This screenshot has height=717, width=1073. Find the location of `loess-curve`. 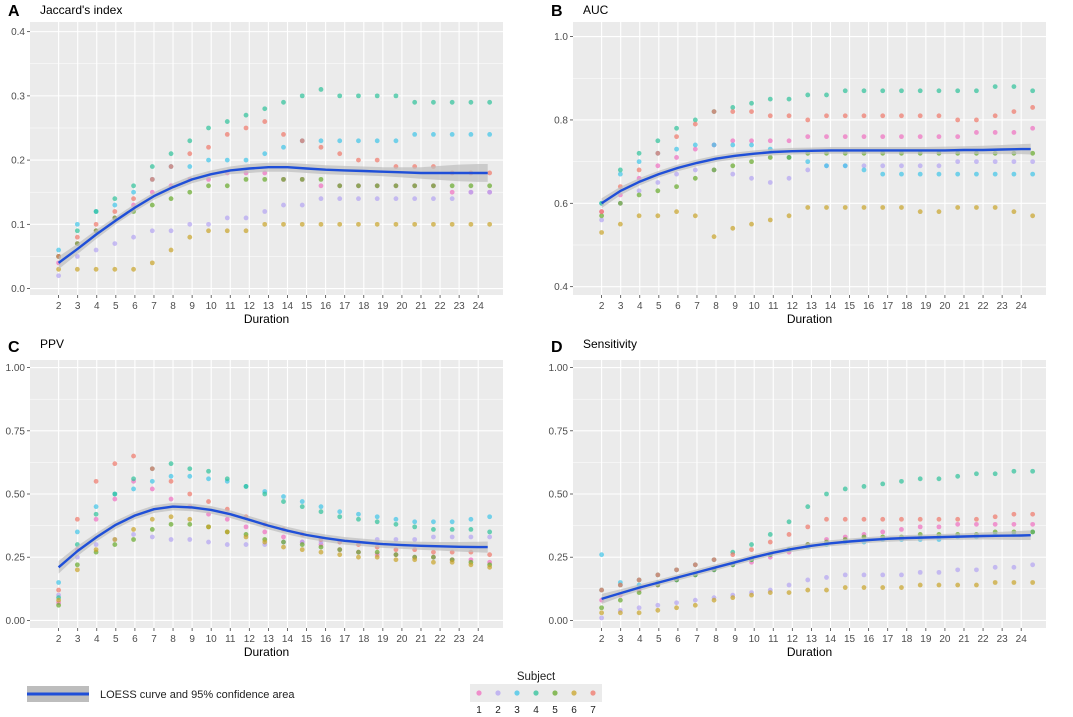

loess-curve is located at coordinates (272, 214).